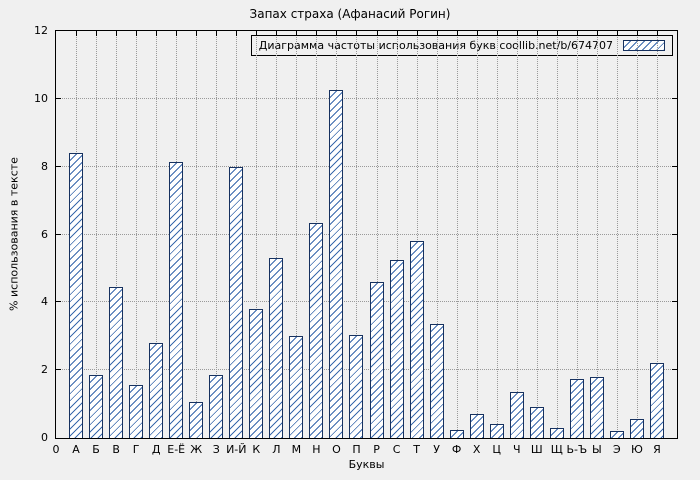 The width and height of the screenshot is (700, 480). I want to click on bar-М, so click(296, 387).